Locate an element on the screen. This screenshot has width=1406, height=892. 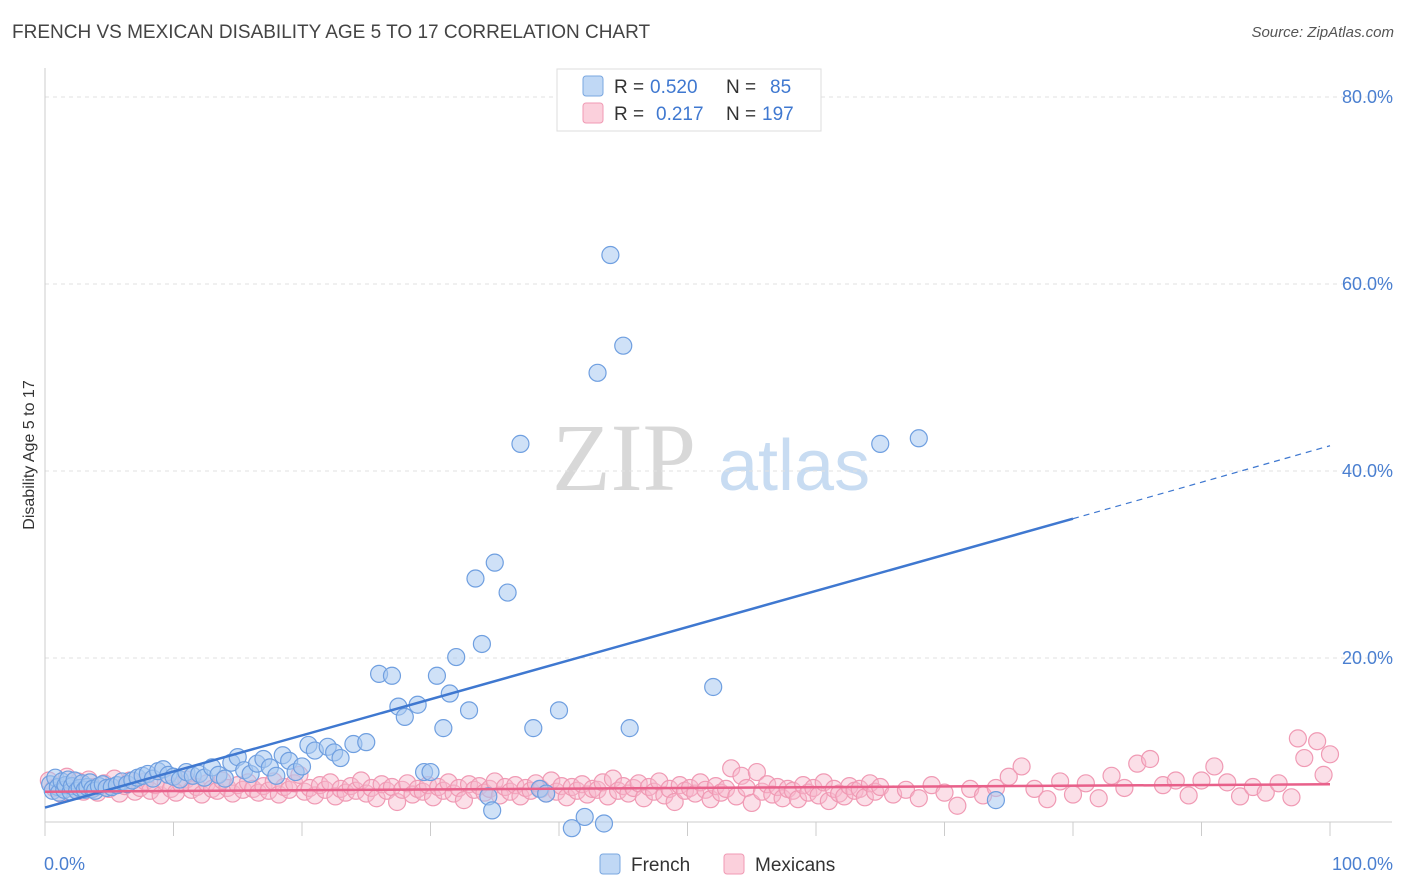
y-tick-label-2: 60.0% is located at coordinates (1367, 284).